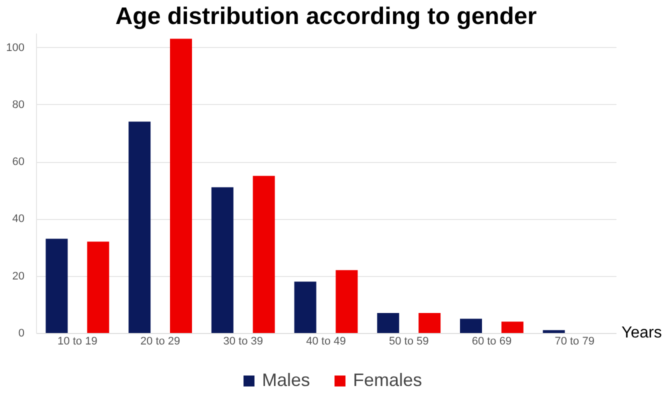  What do you see at coordinates (15, 48) in the screenshot?
I see `y-tick-label: 100` at bounding box center [15, 48].